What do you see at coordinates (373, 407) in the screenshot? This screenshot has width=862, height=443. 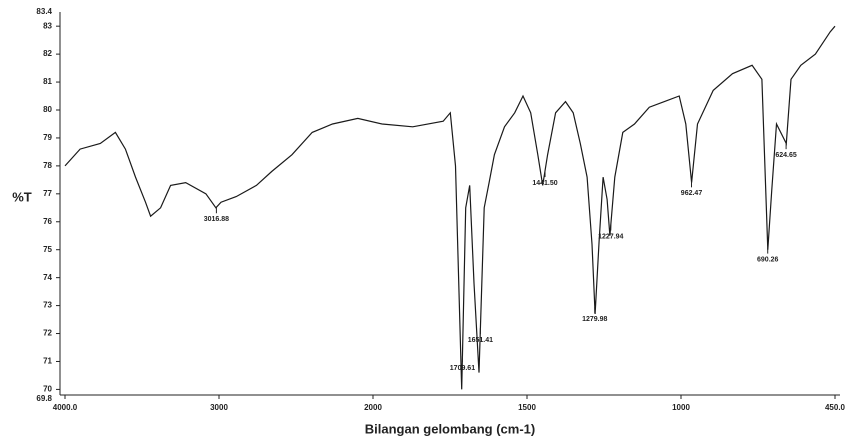 I see `x-tick-label: 2000` at bounding box center [373, 407].